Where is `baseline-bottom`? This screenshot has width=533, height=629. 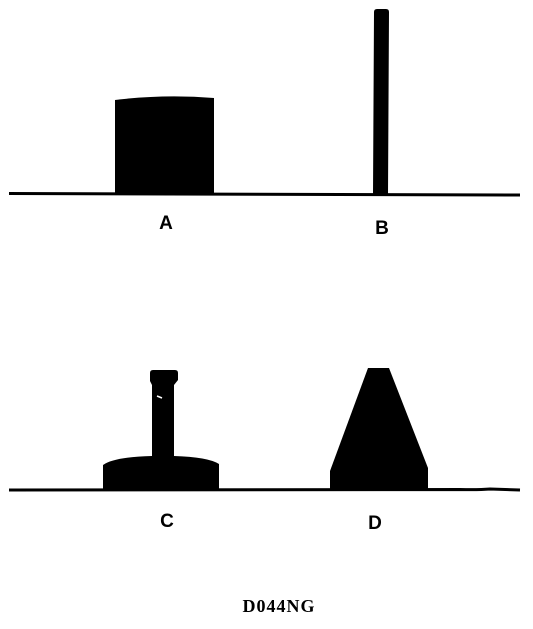 baseline-bottom is located at coordinates (264, 489).